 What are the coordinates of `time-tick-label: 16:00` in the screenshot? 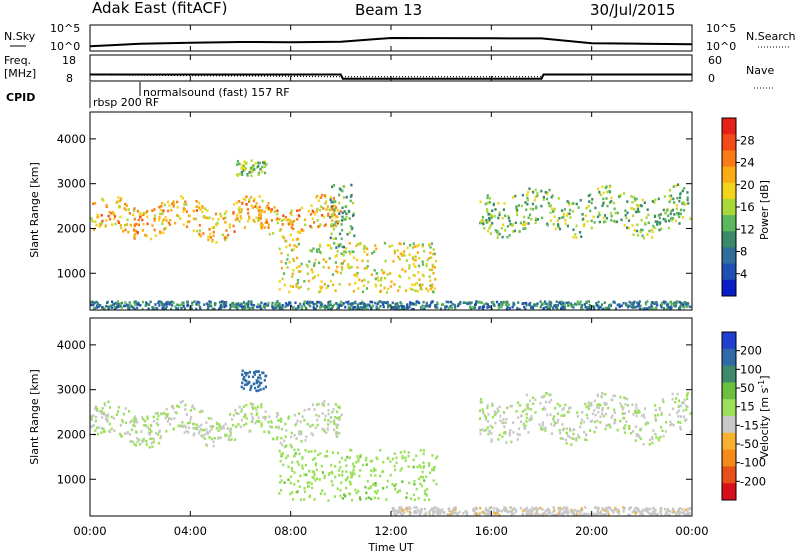 It's located at (491, 531).